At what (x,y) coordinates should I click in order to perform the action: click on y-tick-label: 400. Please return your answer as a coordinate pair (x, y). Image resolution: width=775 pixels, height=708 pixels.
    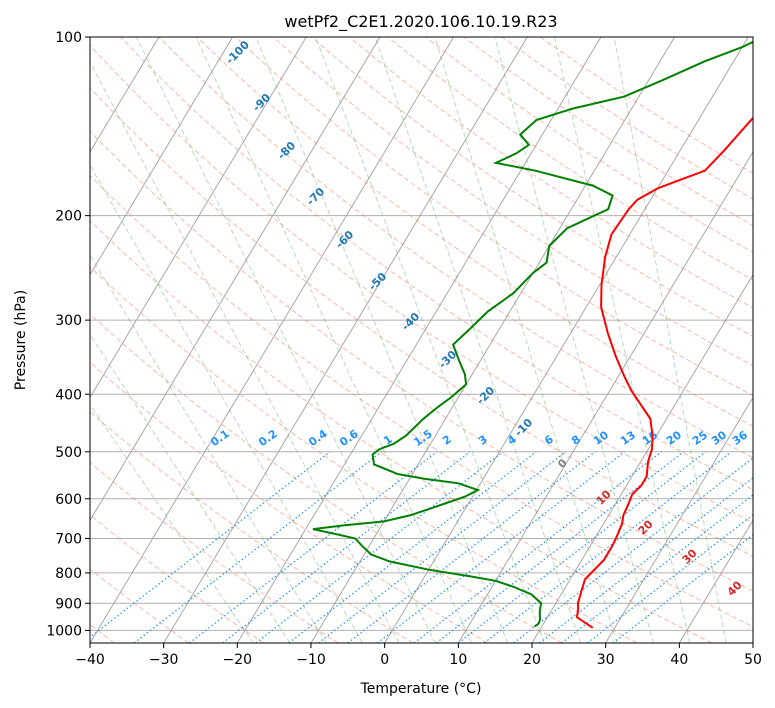
    Looking at the image, I should click on (68, 395).